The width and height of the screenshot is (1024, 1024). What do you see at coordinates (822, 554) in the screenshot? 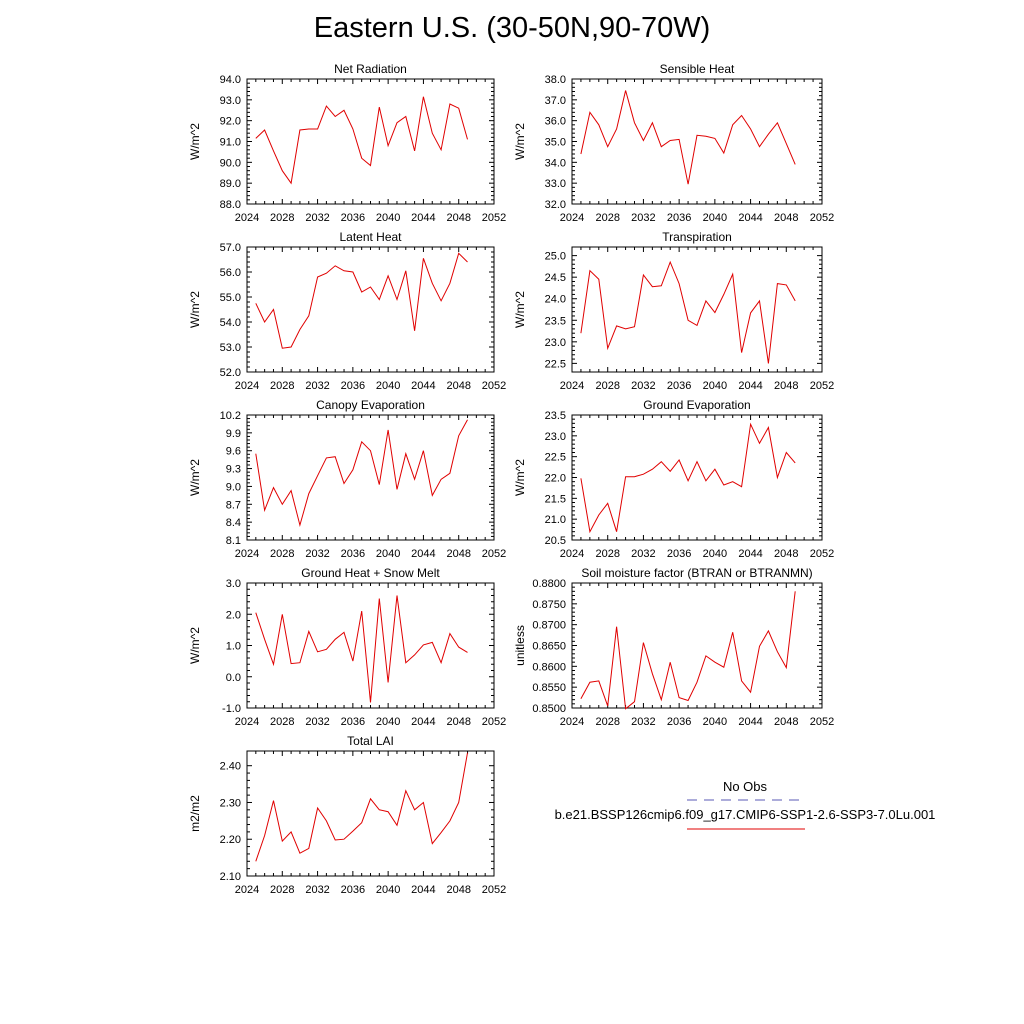
I see `ground-evaporation-xtick-label: 2052` at bounding box center [822, 554].